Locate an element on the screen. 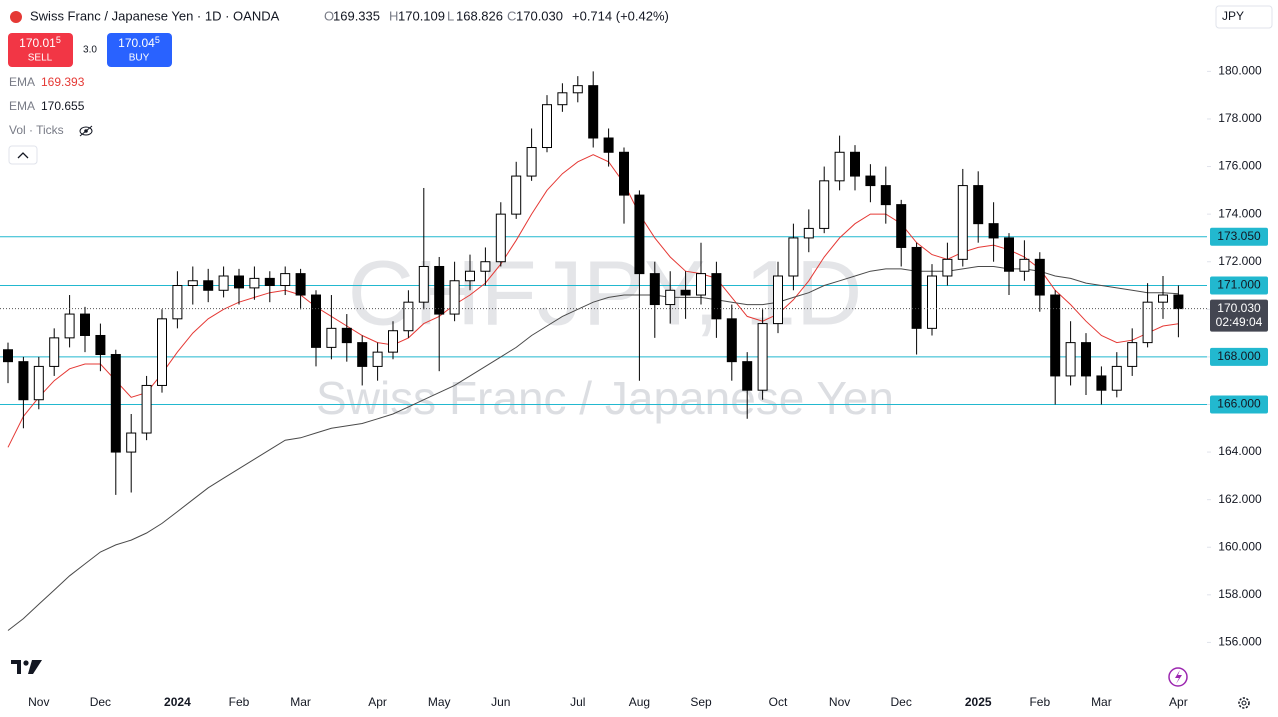 The width and height of the screenshot is (1278, 717). x-tick-label: Sep is located at coordinates (701, 702).